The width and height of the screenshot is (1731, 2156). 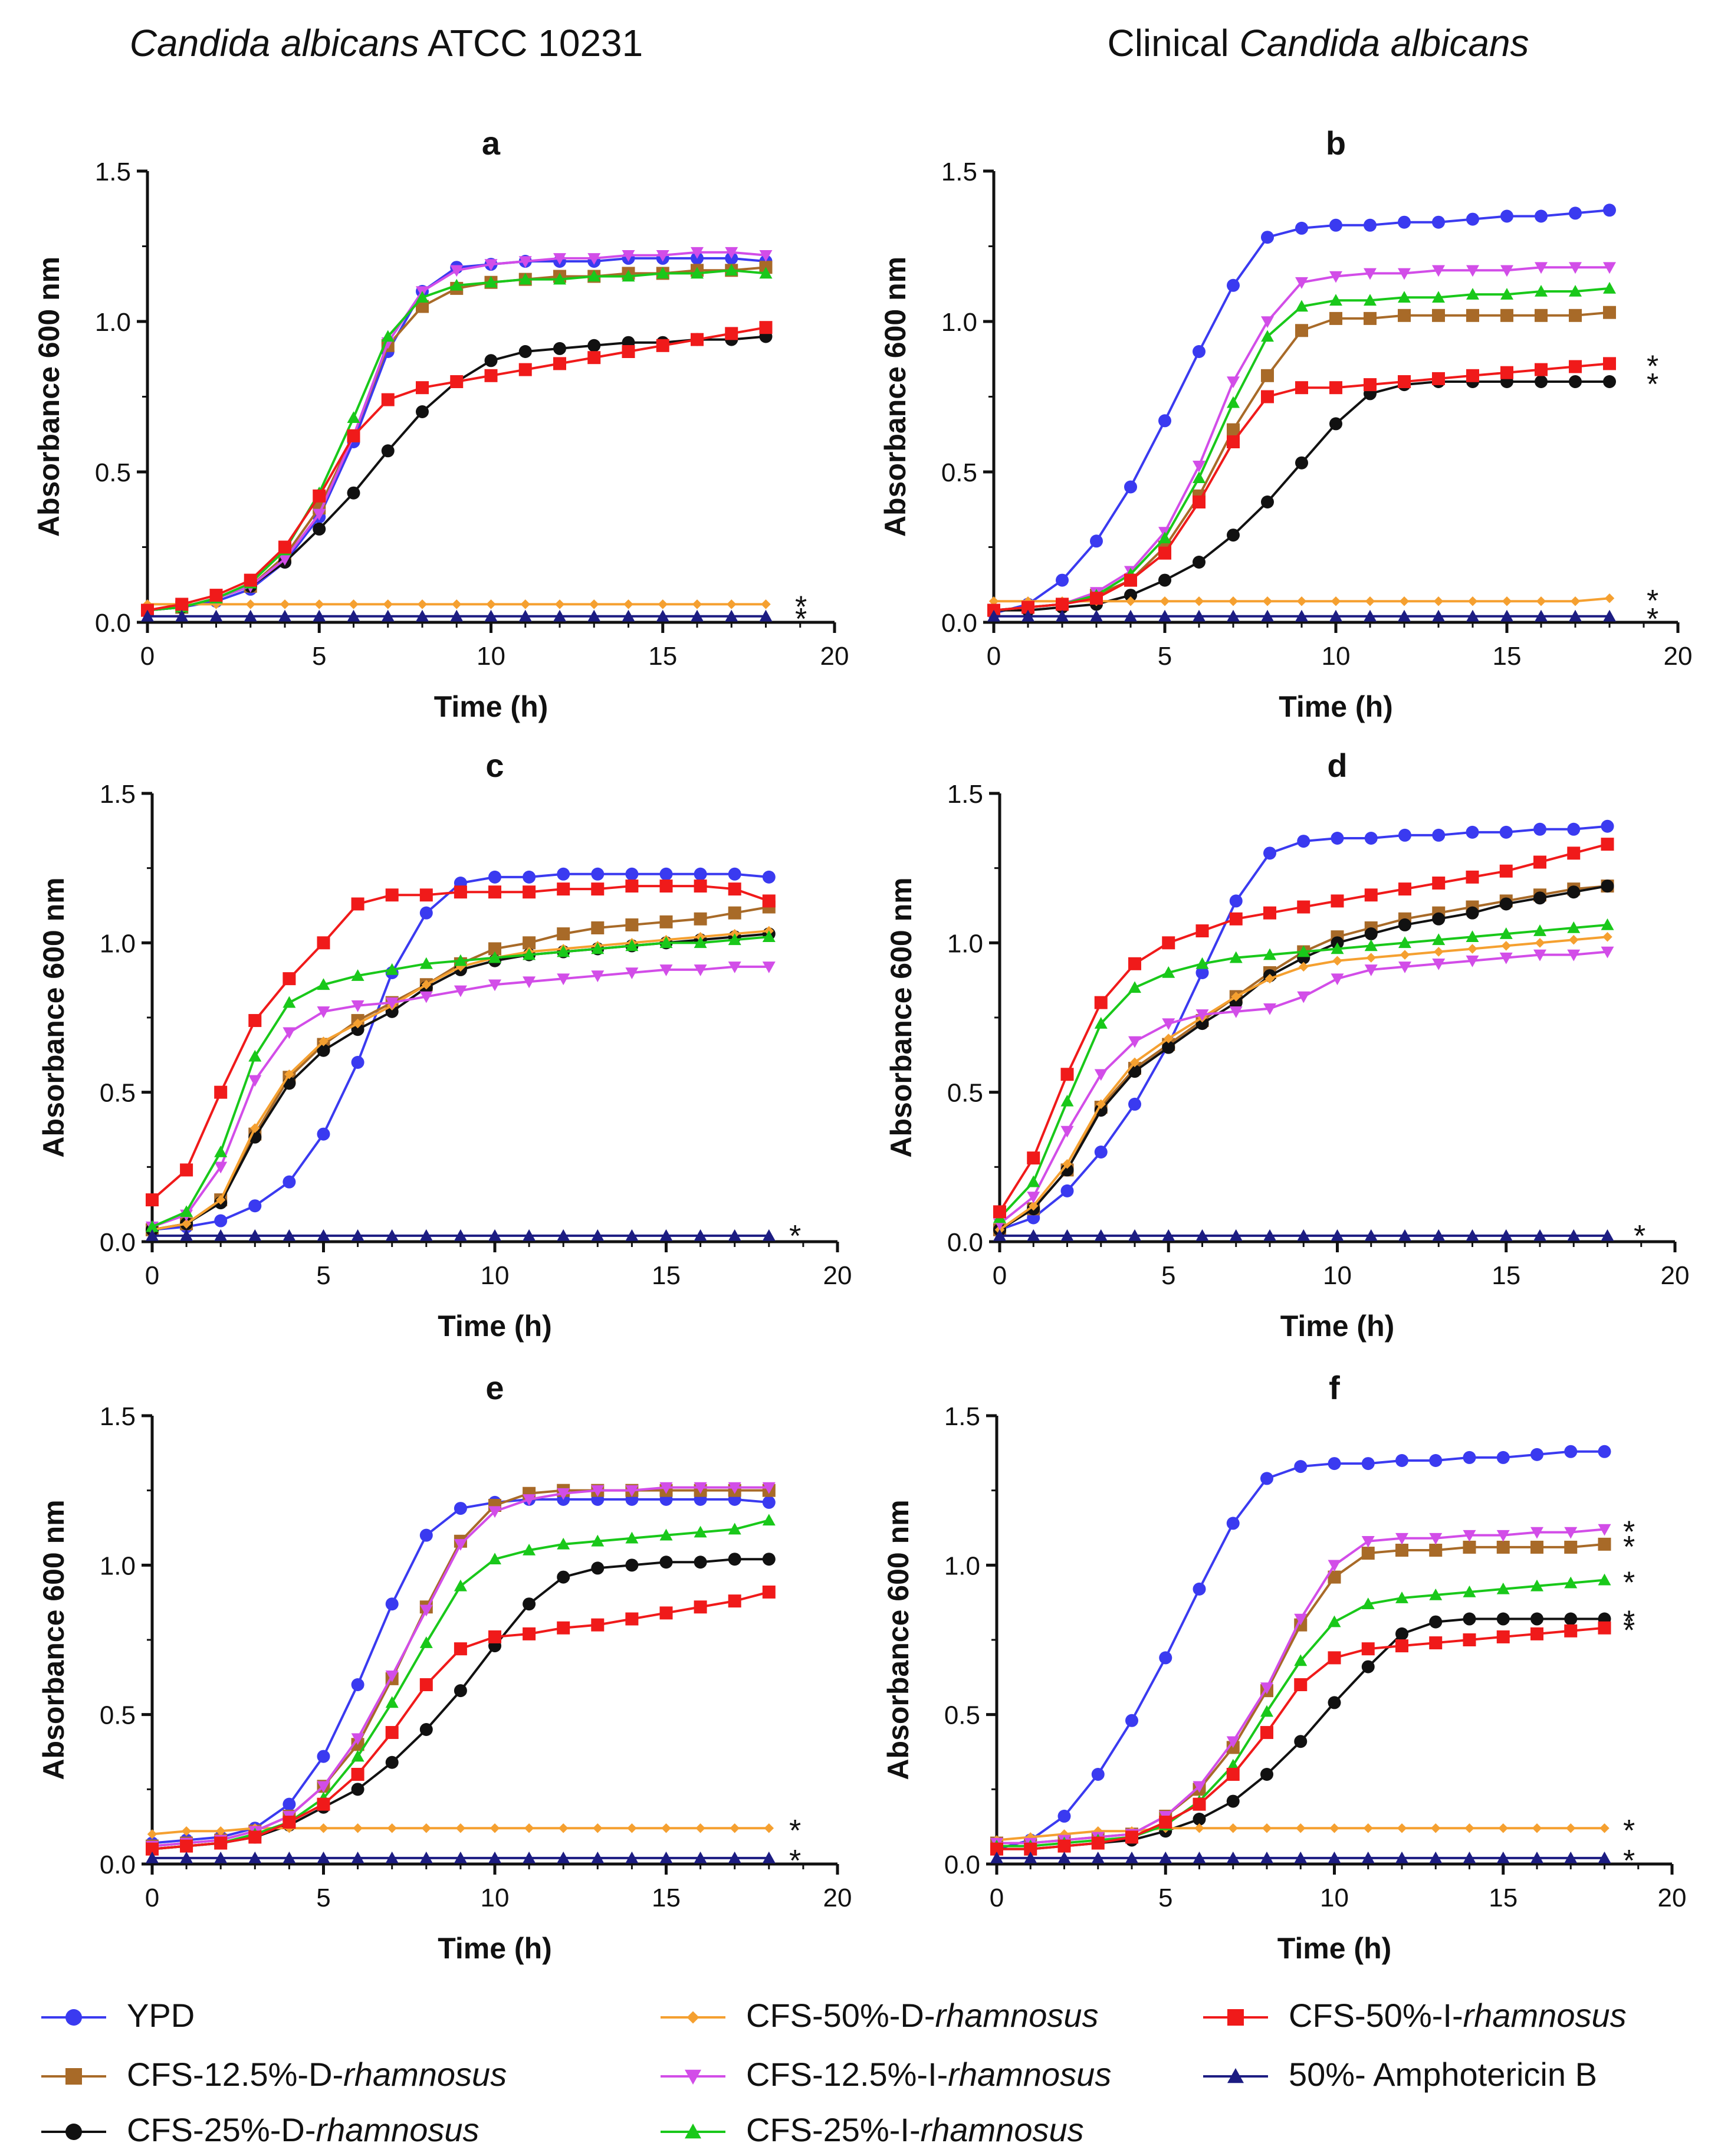 I want to click on header-right-italic: Candida albicans, so click(x=1384, y=43).